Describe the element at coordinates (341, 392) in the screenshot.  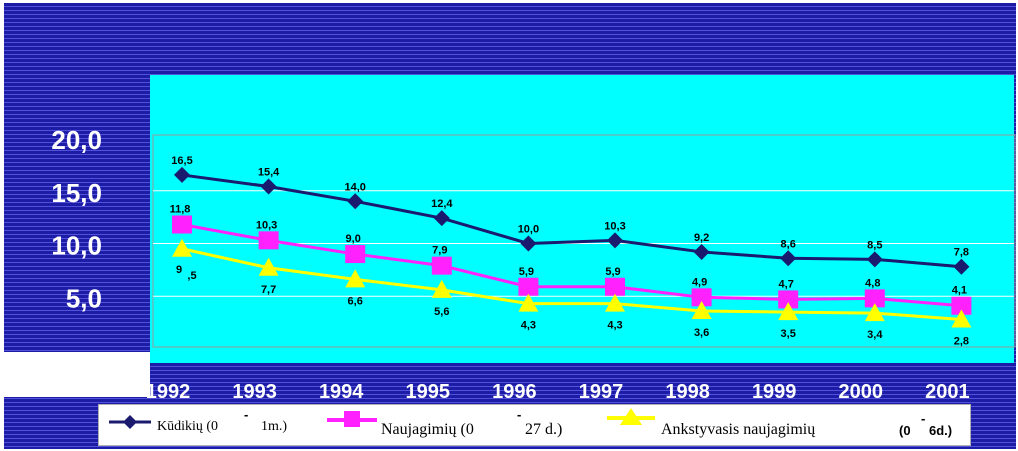
I see `x-tick-label-2: 1994` at that location.